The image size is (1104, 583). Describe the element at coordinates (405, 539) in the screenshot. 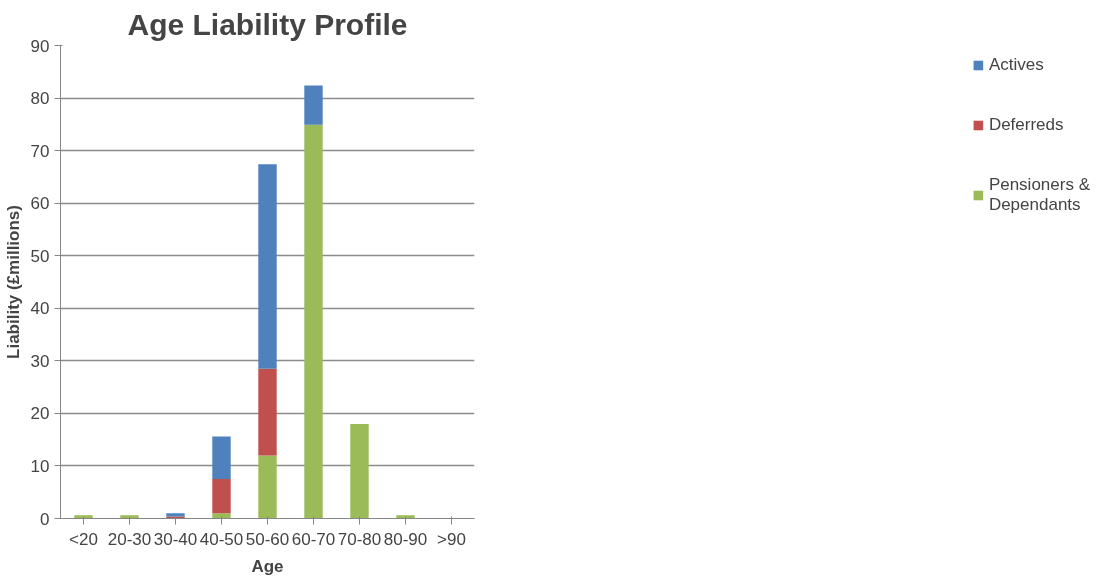

I see `x-tick-label: 80-90` at that location.